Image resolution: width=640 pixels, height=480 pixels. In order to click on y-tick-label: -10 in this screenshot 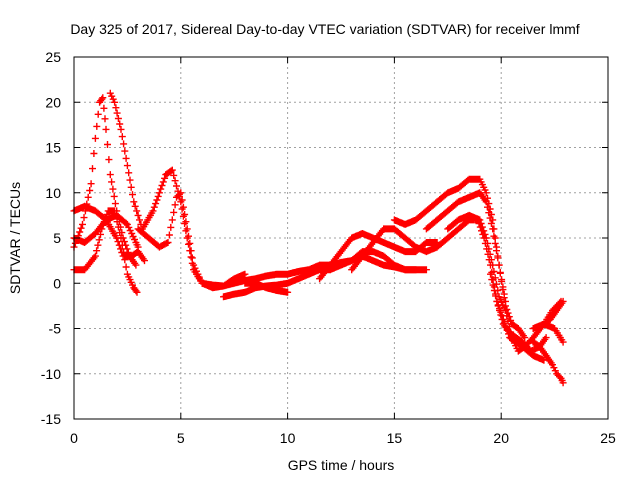, I will do `click(51, 374)`.